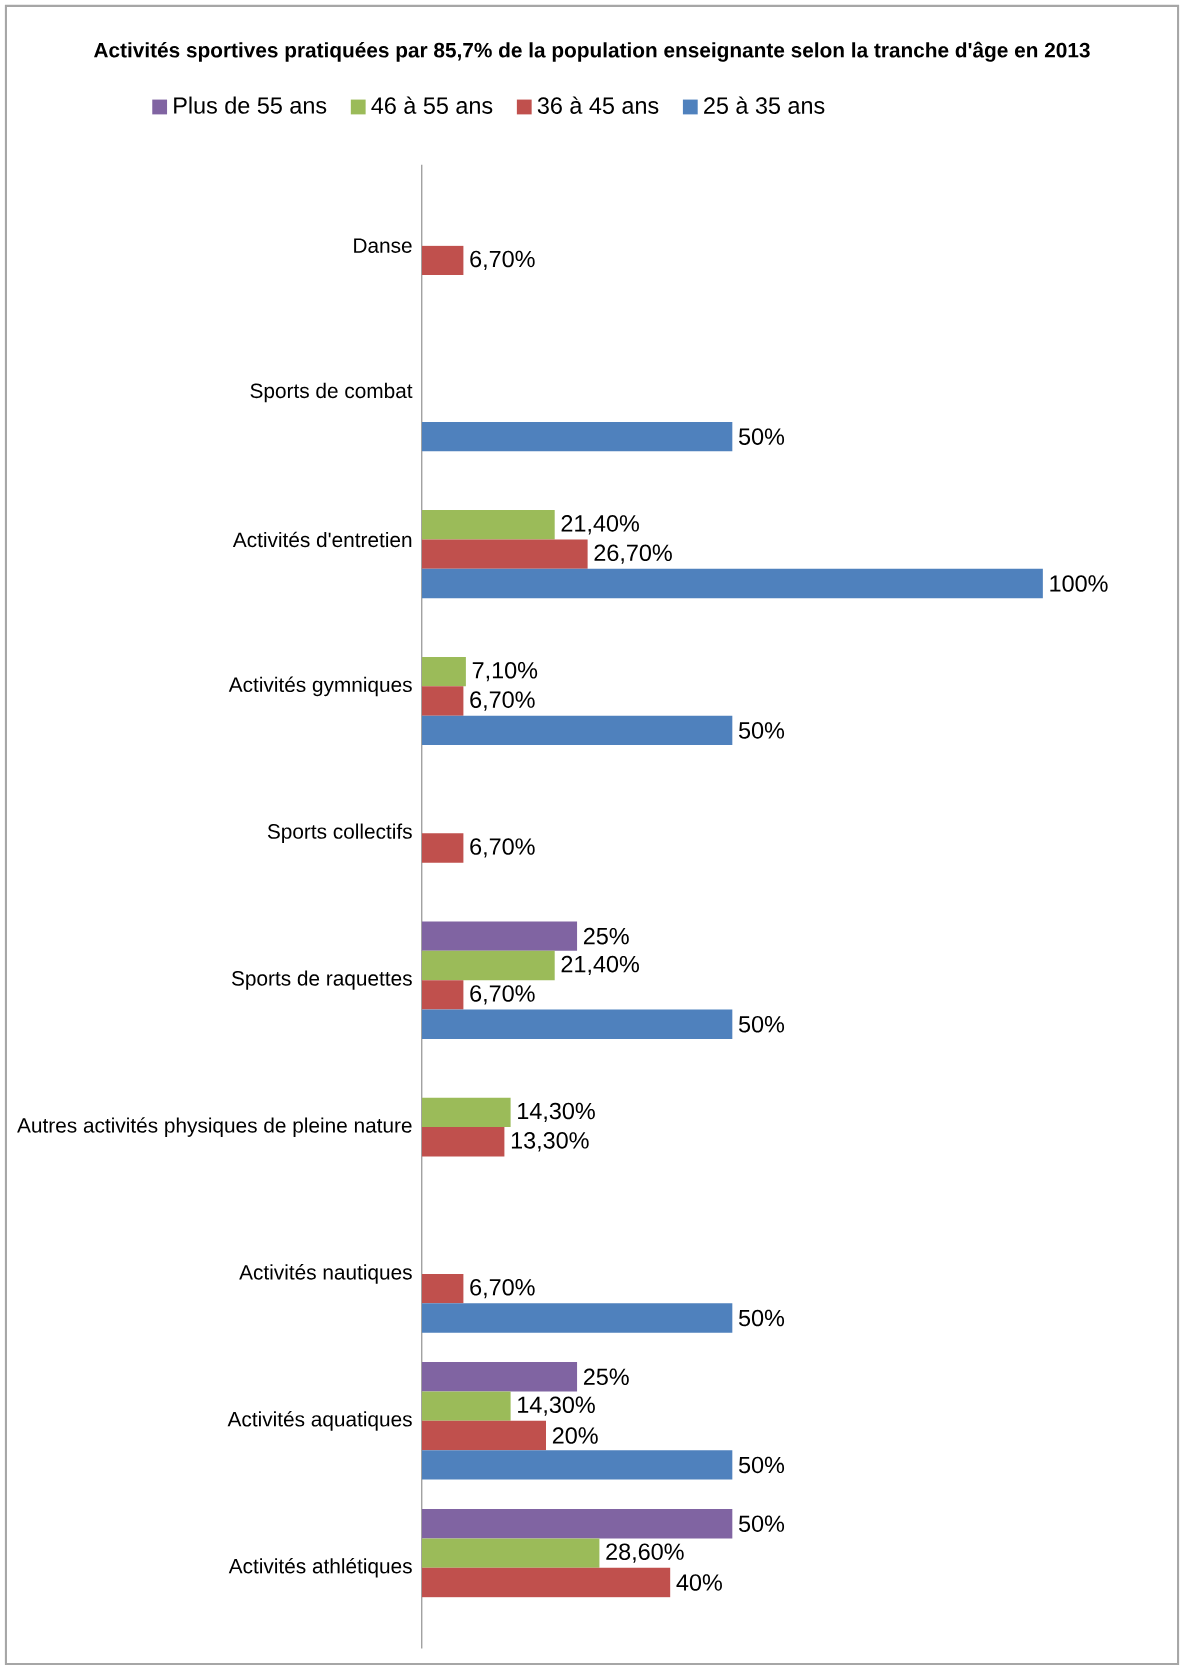  What do you see at coordinates (320, 1567) in the screenshot?
I see `y-tick-label: Activités athlétiques` at bounding box center [320, 1567].